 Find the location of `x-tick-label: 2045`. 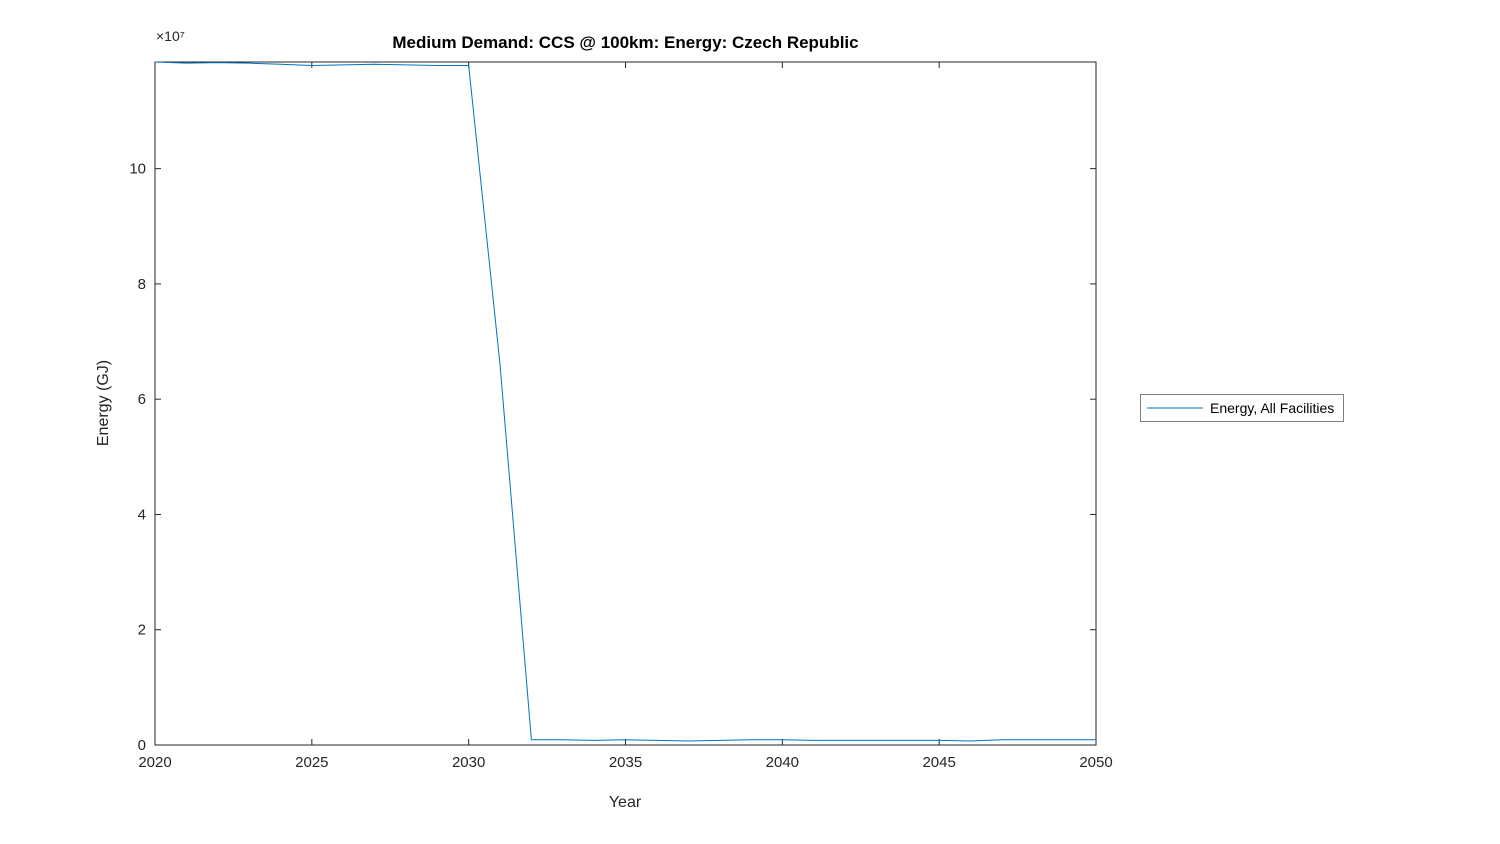

x-tick-label: 2045 is located at coordinates (938, 762).